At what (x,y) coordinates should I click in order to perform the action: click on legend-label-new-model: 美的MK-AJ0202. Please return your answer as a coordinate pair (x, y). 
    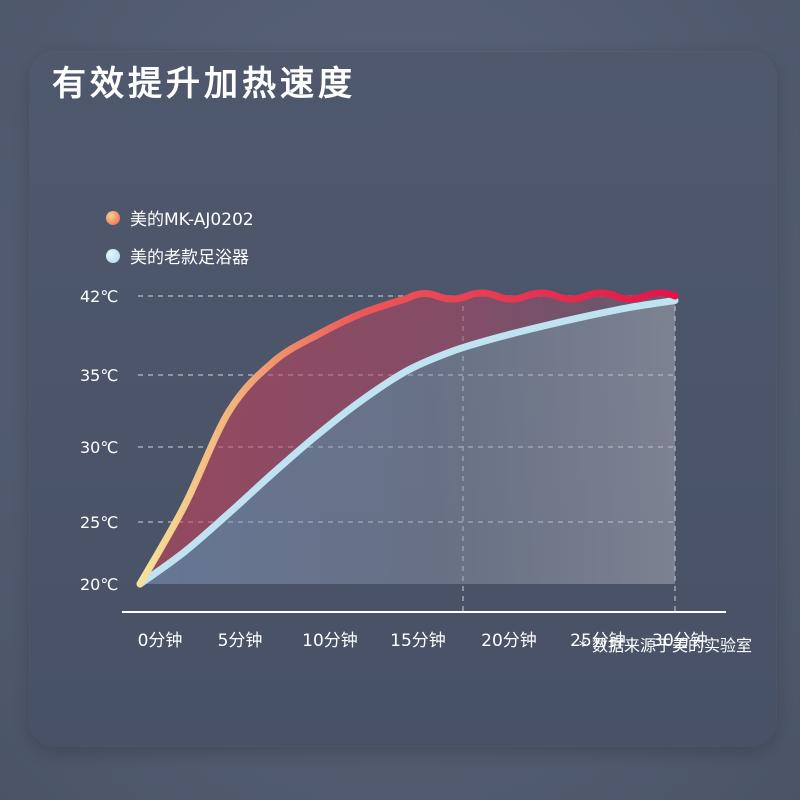
    Looking at the image, I should click on (192, 220).